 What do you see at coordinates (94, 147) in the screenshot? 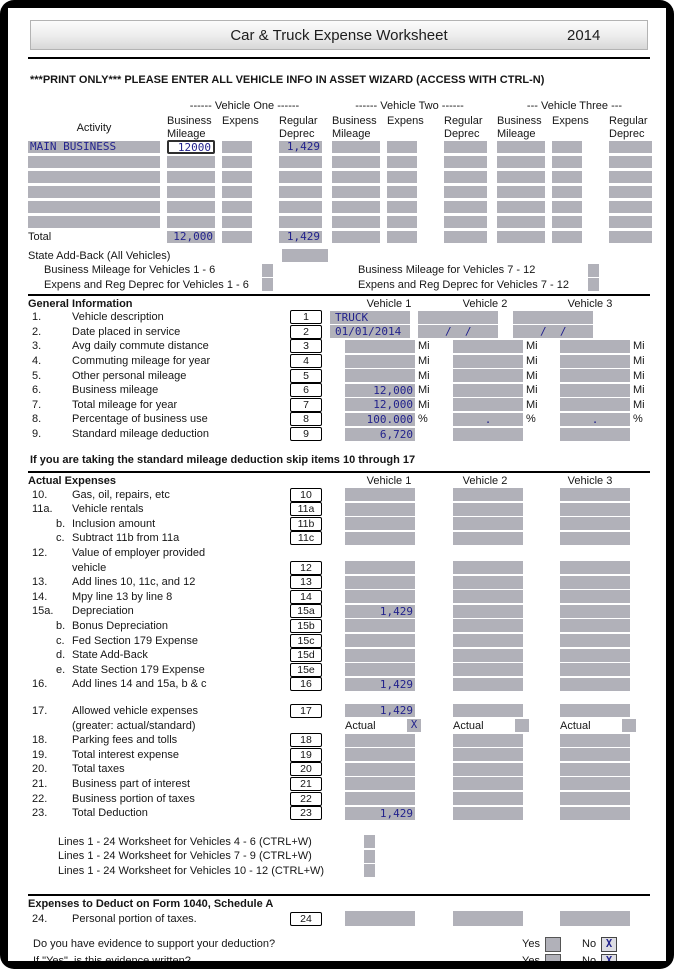
I see `activity-field: MAIN BUSINESS` at bounding box center [94, 147].